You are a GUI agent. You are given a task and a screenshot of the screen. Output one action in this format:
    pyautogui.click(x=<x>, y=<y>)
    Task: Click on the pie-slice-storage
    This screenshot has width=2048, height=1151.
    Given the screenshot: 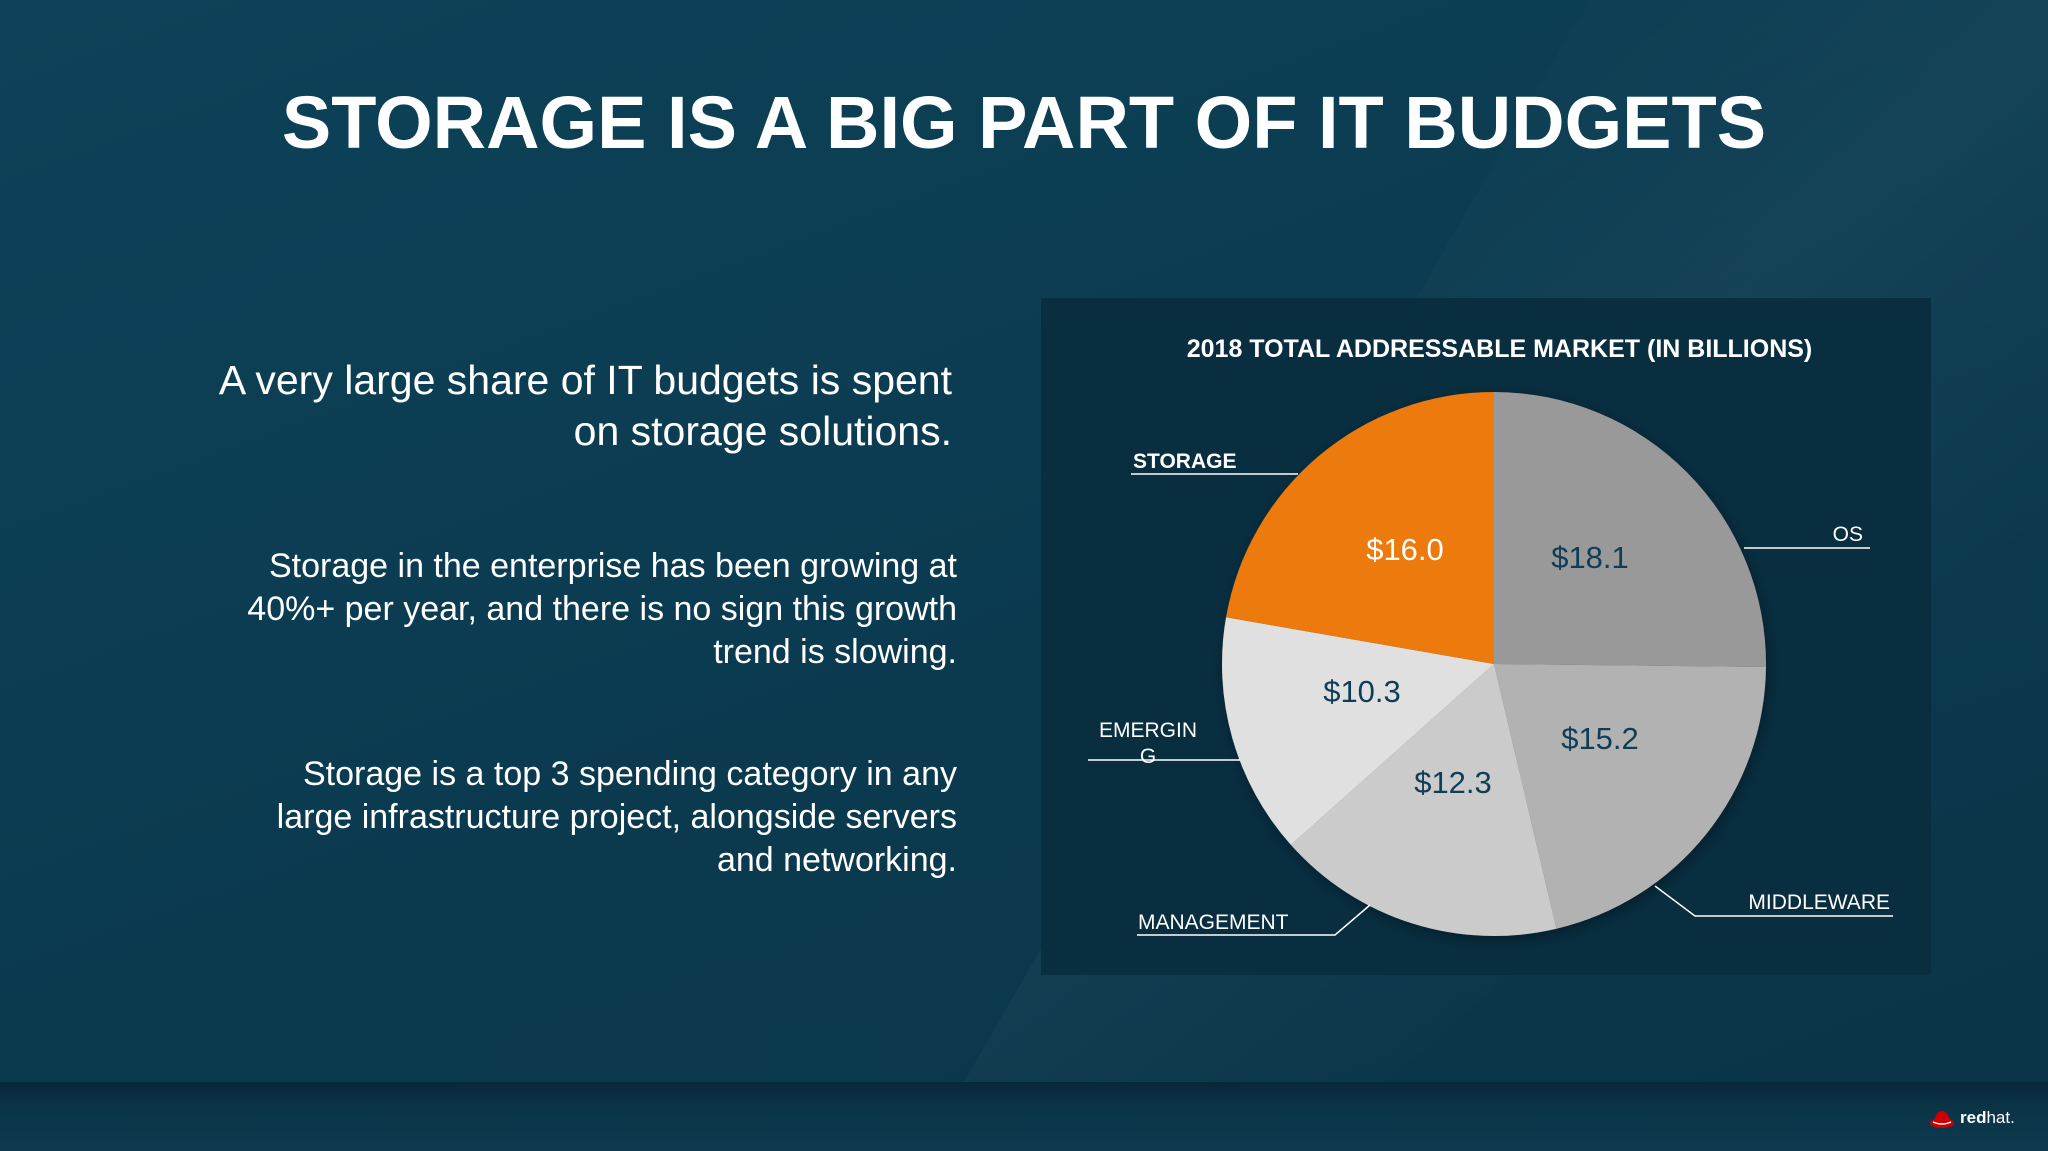 What is the action you would take?
    pyautogui.click(x=1360, y=528)
    